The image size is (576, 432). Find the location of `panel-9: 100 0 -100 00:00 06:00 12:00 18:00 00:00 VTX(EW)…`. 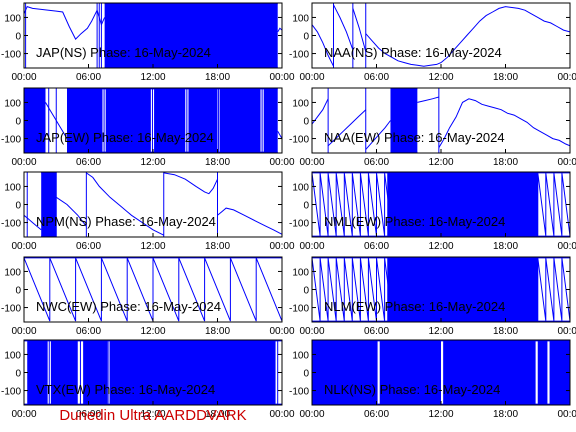

panel-9: 100 0 -100 00:00 06:00 12:00 18:00 00:00 VTX(EW)… is located at coordinates (148, 379).